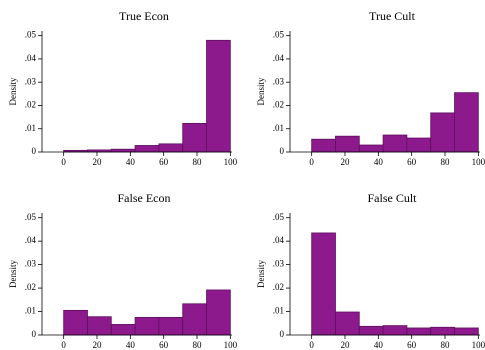  Describe the element at coordinates (392, 16) in the screenshot. I see `chart-title: True Cult` at that location.